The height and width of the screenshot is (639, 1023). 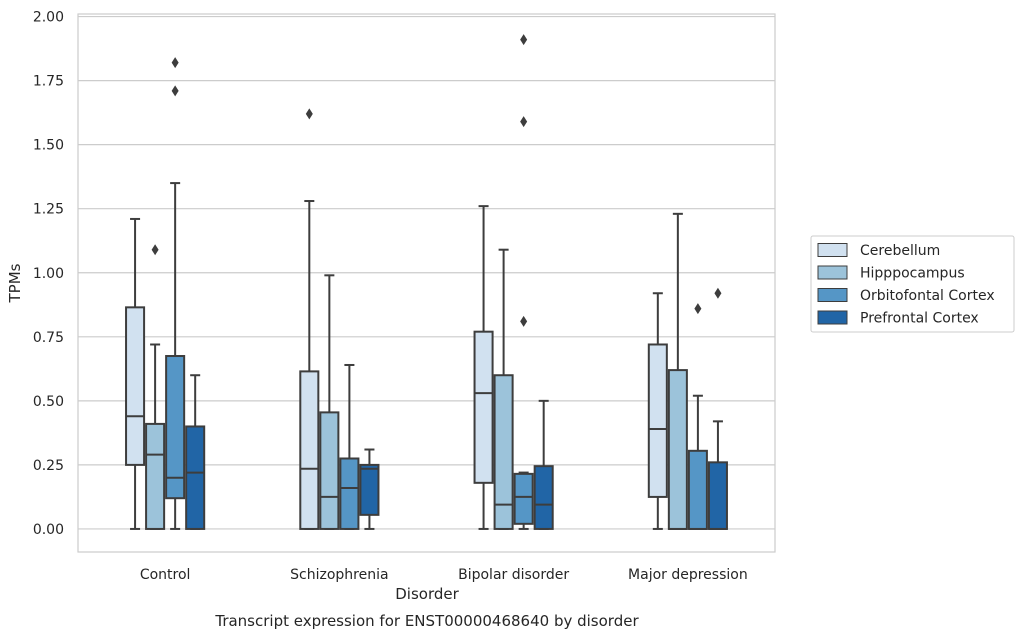 What do you see at coordinates (48, 466) in the screenshot?
I see `y-tick-label: 0.25` at bounding box center [48, 466].